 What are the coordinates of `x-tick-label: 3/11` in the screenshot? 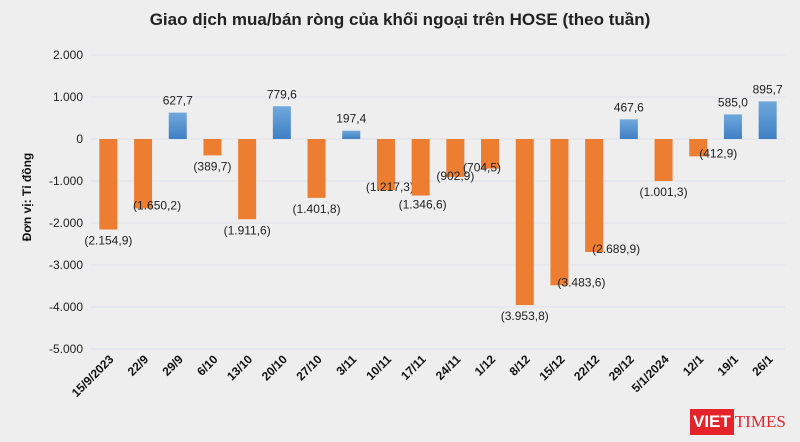 It's located at (346, 365).